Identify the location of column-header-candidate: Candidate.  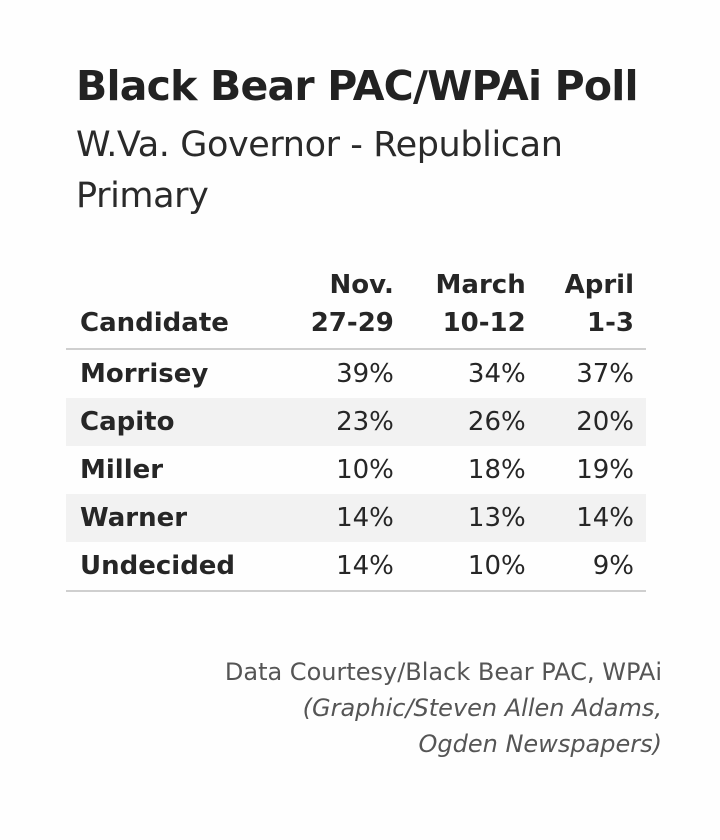
(154, 323).